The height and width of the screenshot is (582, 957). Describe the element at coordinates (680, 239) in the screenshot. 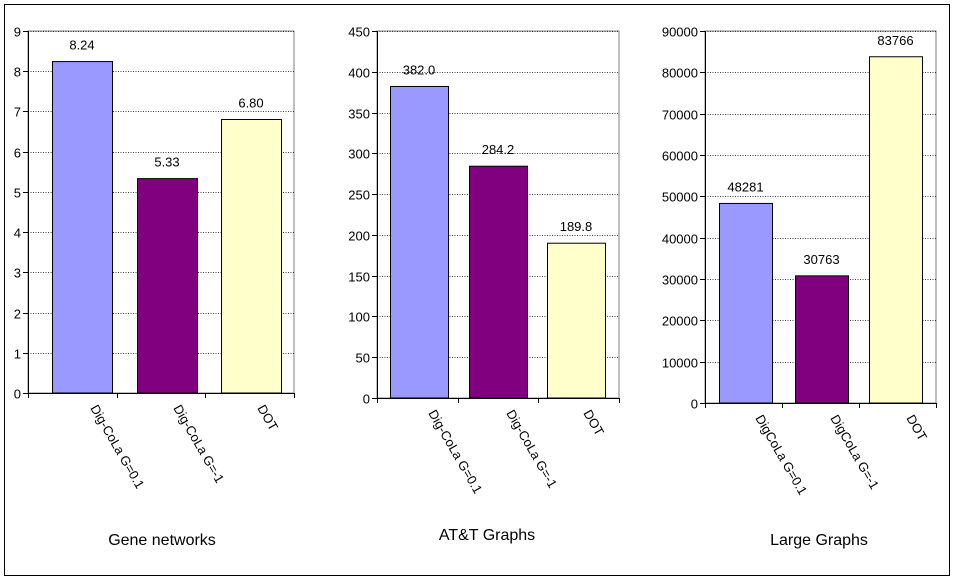

I see `y-tick-label: 40000` at that location.